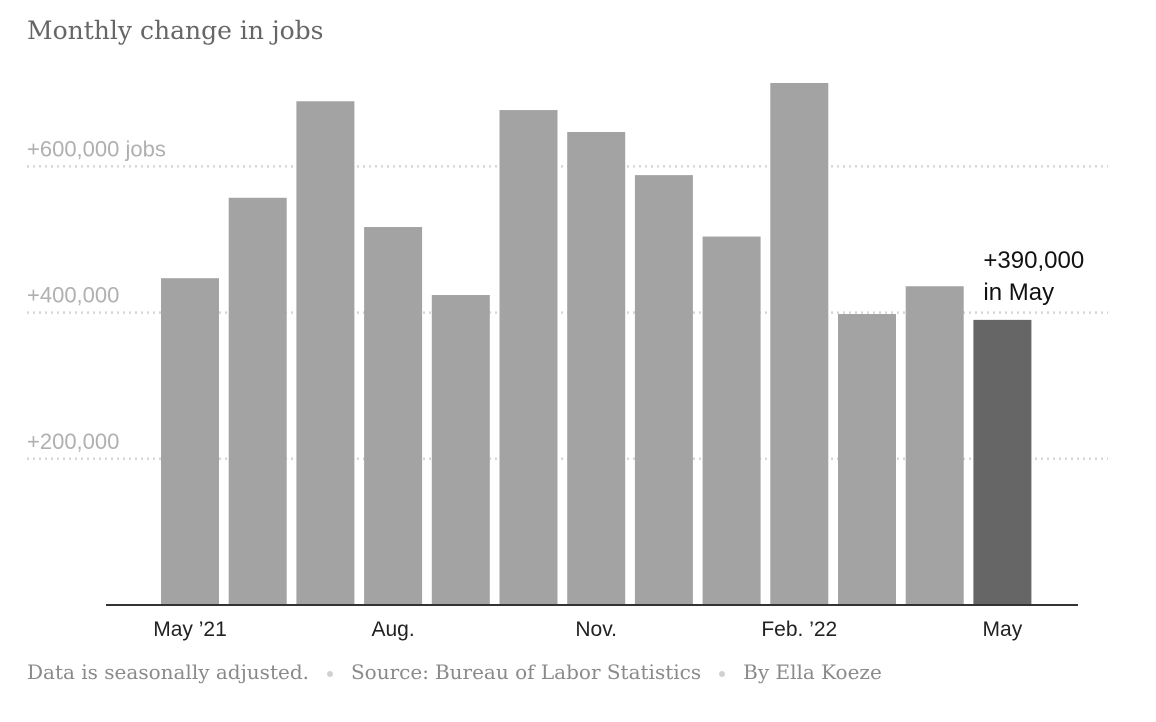 This screenshot has height=722, width=1156. I want to click on y-tick-label: +600,000 jobs, so click(96, 148).